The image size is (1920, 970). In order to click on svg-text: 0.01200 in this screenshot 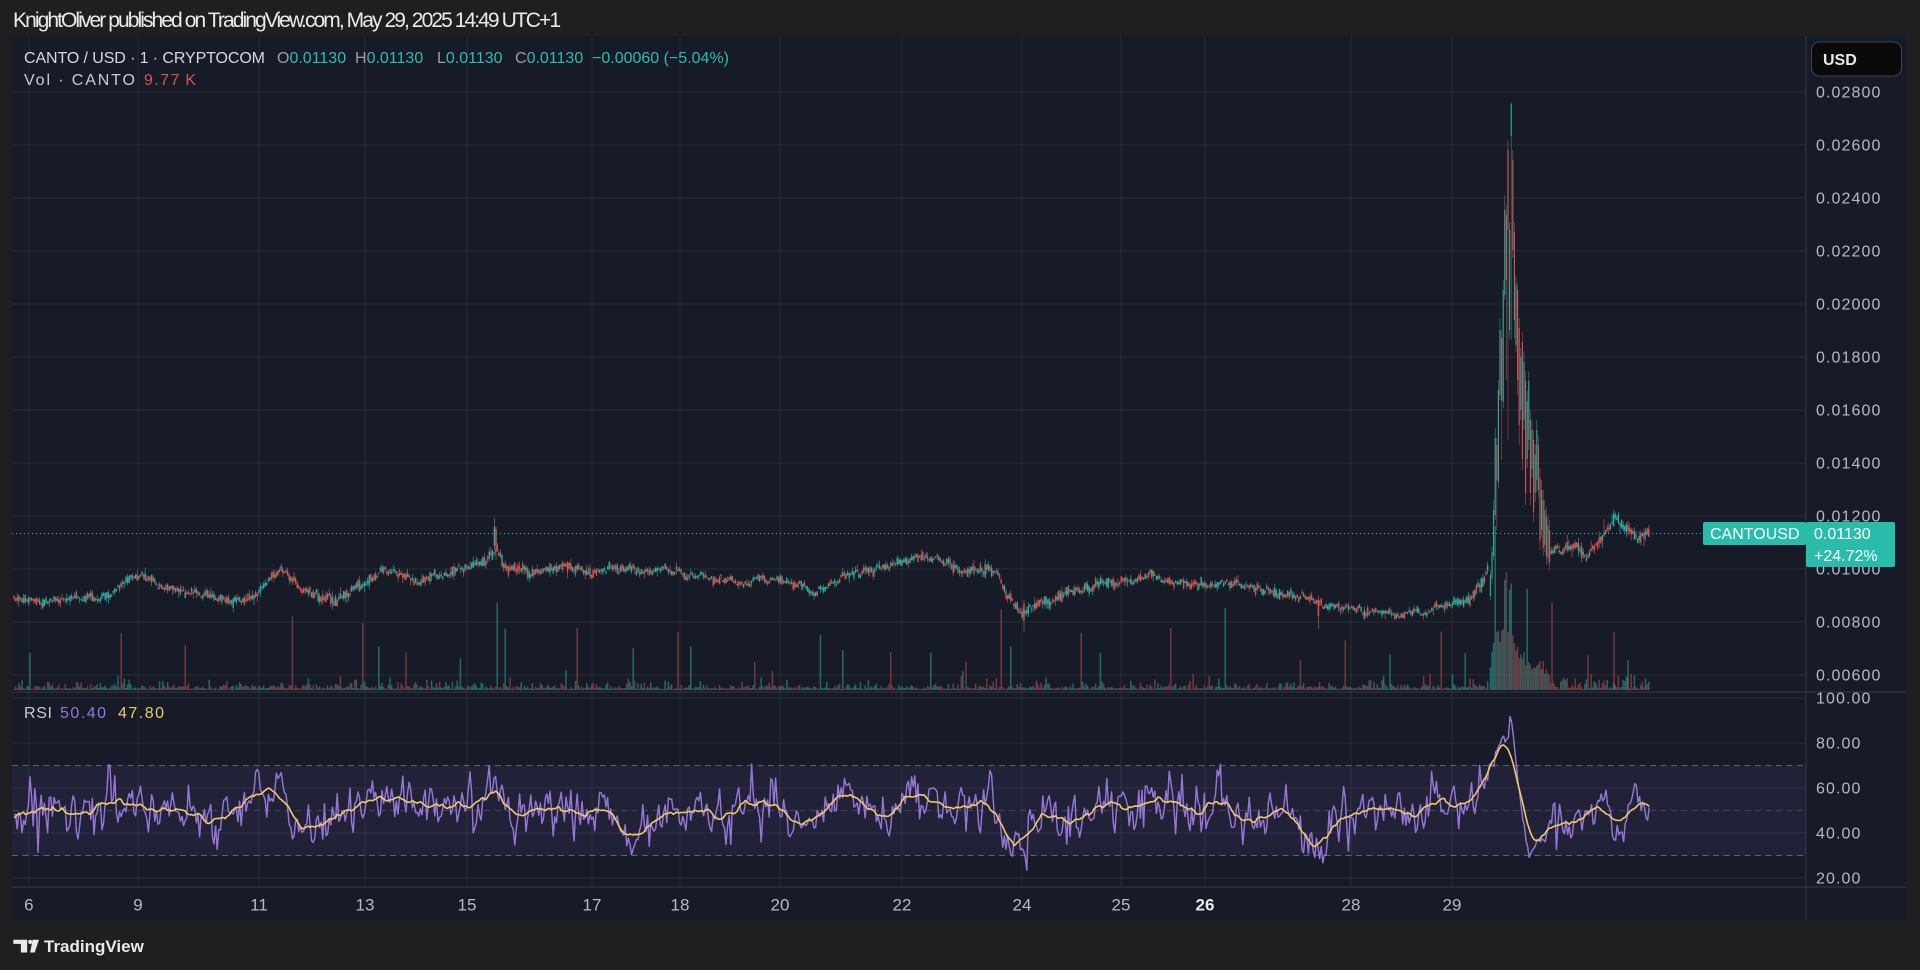, I will do `click(1849, 517)`.